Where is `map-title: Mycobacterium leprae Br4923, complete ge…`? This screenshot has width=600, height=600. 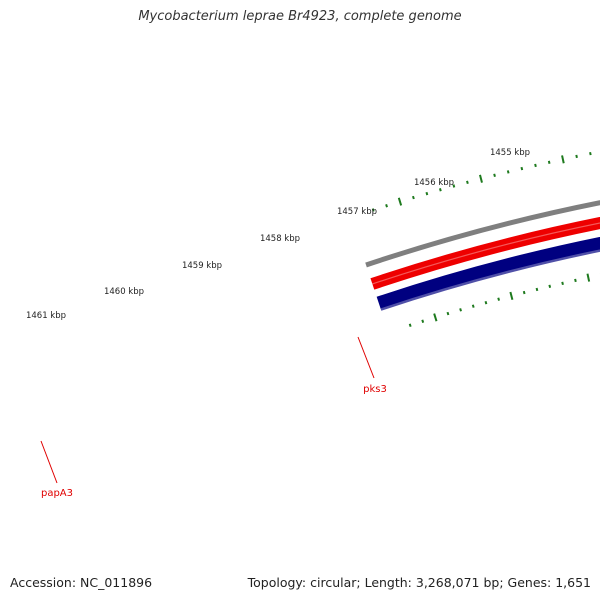 map-title: Mycobacterium leprae Br4923, complete ge… is located at coordinates (300, 16).